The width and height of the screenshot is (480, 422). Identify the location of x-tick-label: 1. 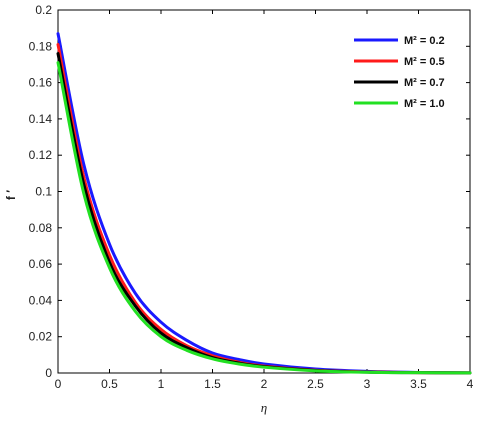
(161, 384).